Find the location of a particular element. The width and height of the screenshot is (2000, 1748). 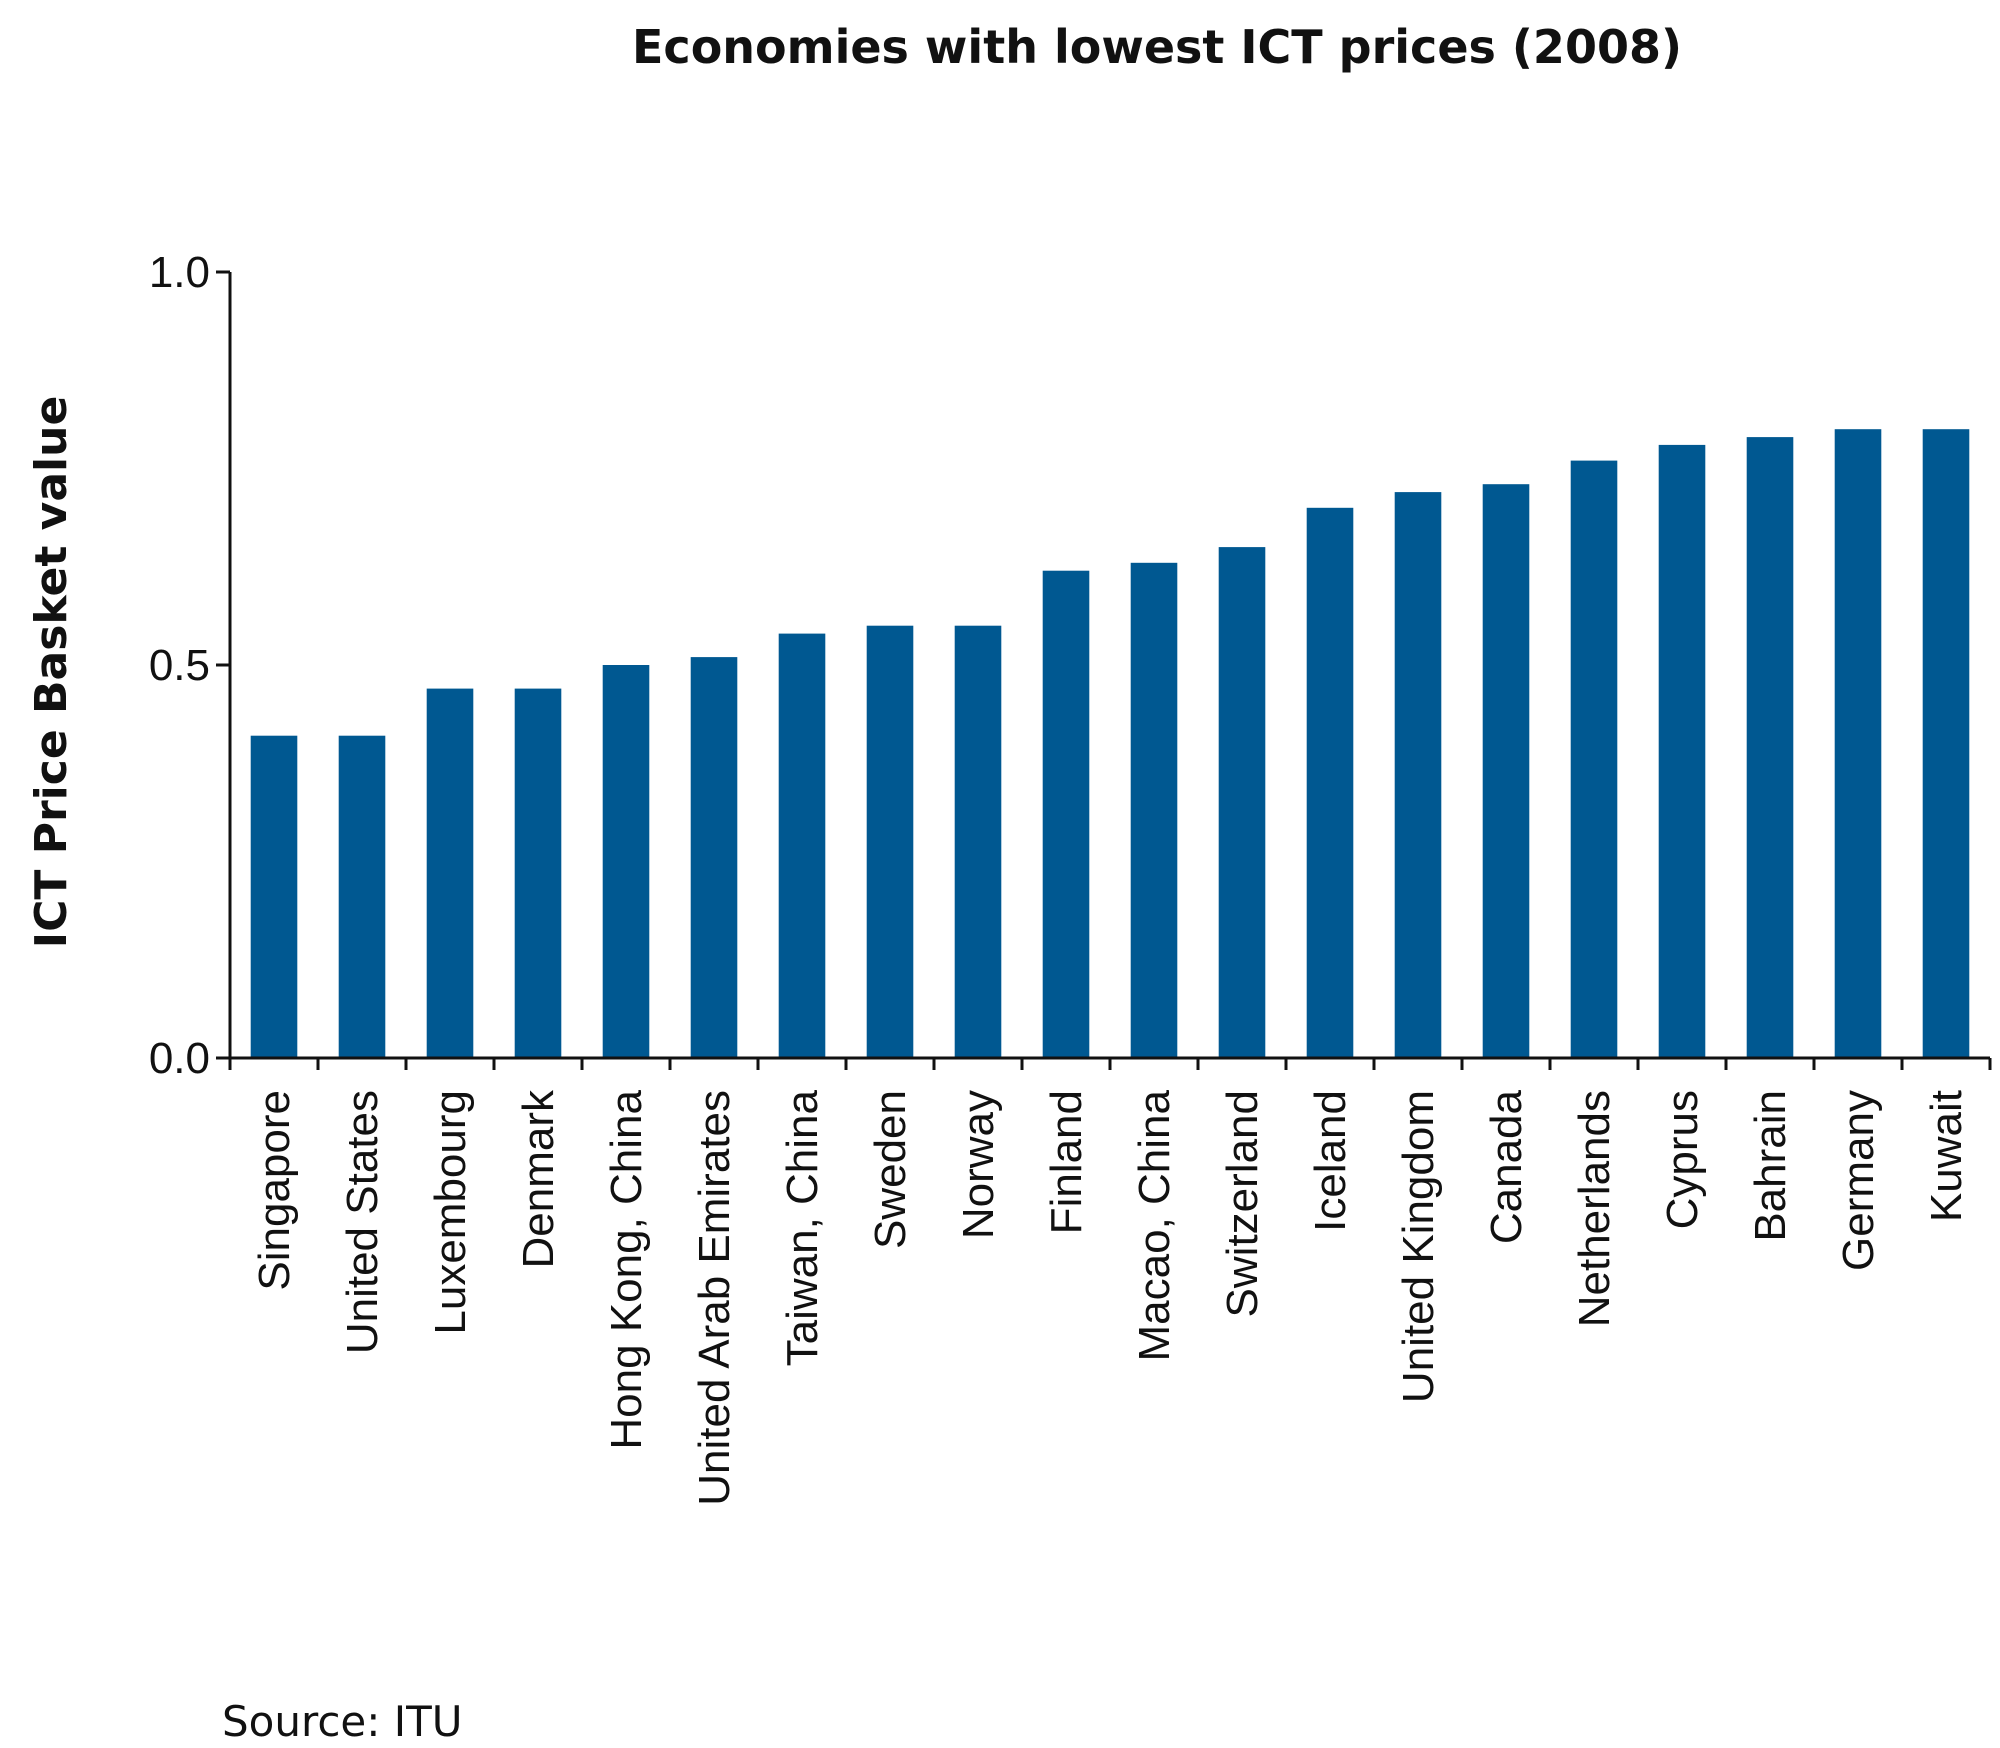

x-tick-label: Luxembourg is located at coordinates (450, 1212).